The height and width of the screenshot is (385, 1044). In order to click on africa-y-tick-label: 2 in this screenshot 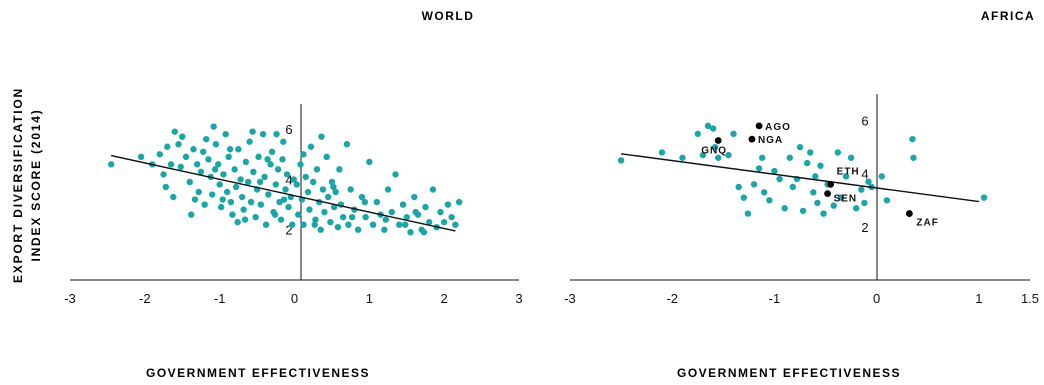, I will do `click(864, 227)`.